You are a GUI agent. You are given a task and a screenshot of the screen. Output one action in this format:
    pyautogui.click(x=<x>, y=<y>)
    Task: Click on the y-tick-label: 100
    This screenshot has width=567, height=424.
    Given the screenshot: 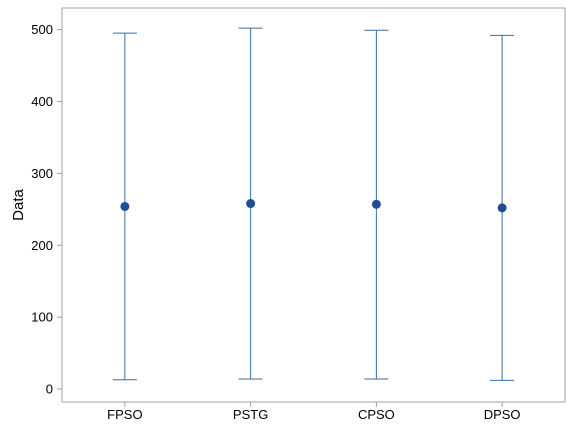 What is the action you would take?
    pyautogui.click(x=42, y=317)
    